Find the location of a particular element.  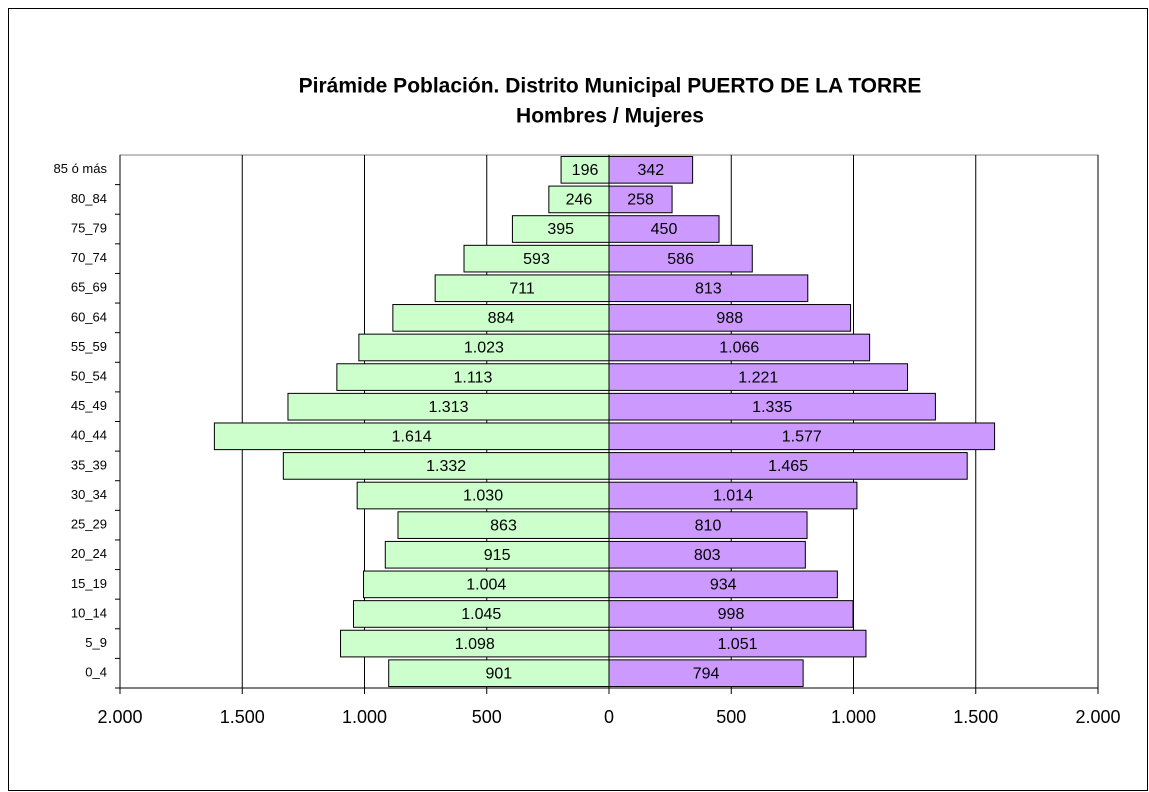

data-label: 998 is located at coordinates (731, 614).